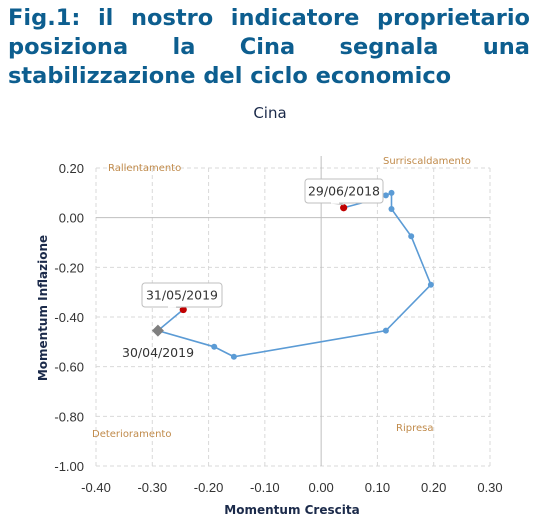 Image resolution: width=540 pixels, height=527 pixels. Describe the element at coordinates (96, 487) in the screenshot. I see `x-tick-label: -0.40` at that location.